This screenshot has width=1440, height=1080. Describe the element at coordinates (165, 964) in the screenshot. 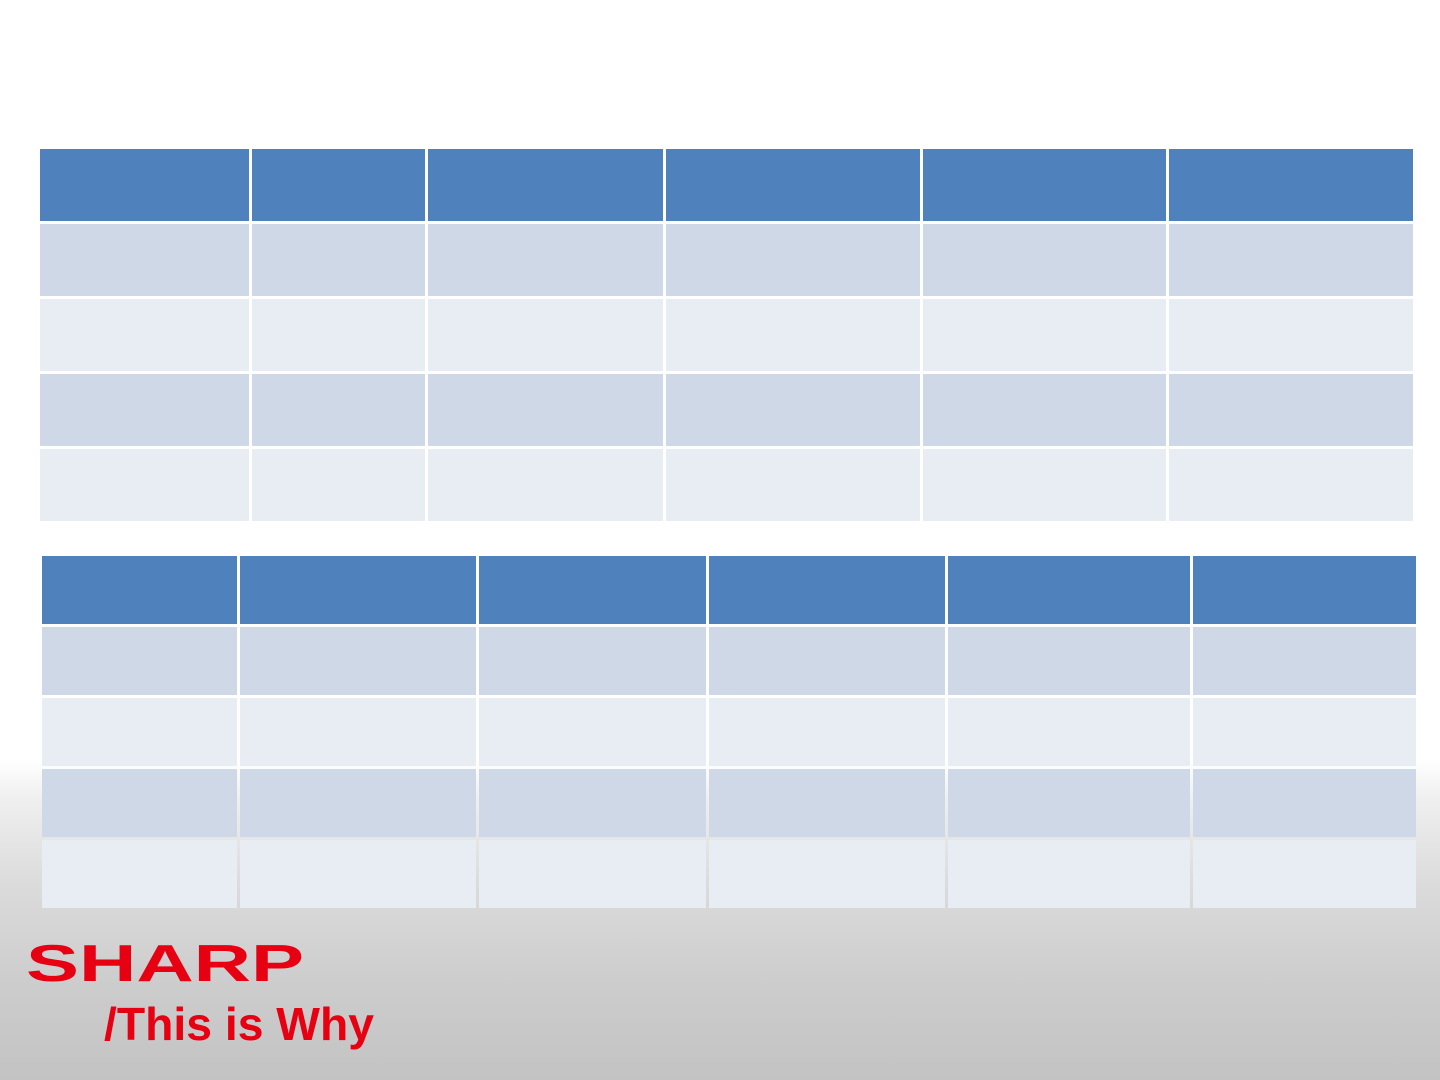

I see `sharp-wordmark: SHARP` at that location.